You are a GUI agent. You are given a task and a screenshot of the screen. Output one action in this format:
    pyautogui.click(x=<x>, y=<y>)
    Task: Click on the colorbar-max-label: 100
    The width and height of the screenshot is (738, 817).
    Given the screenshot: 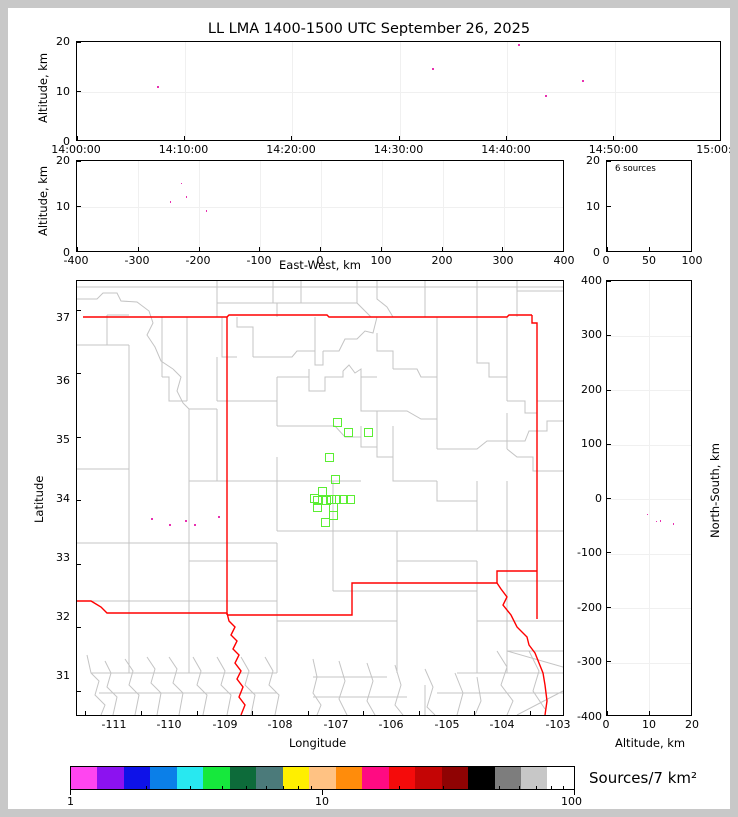 What is the action you would take?
    pyautogui.click(x=571, y=801)
    